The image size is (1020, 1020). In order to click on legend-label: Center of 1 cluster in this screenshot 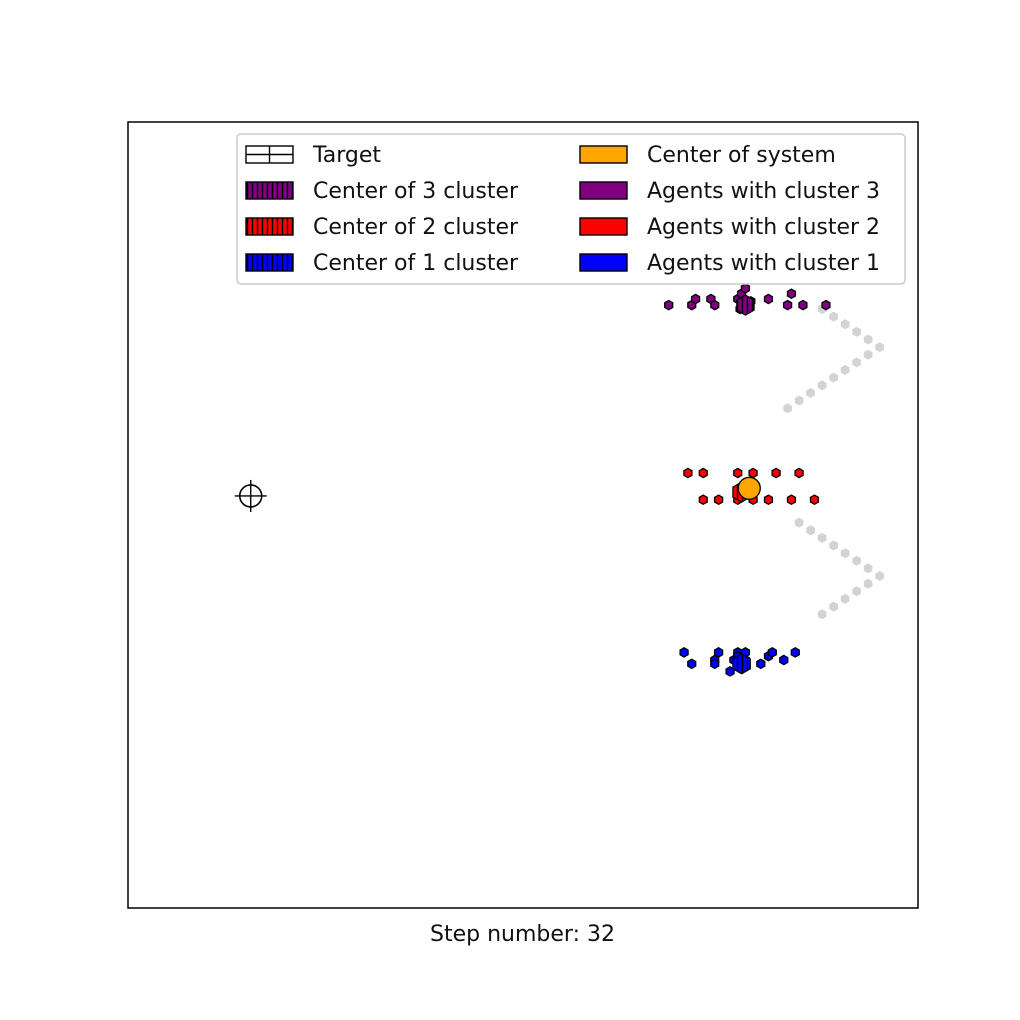, I will do `click(416, 263)`.